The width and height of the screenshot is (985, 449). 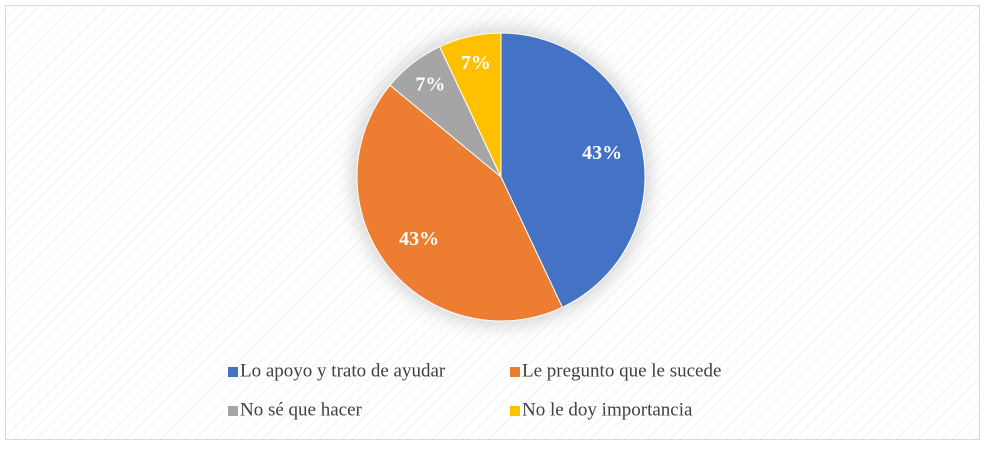 I want to click on legend-label: No le doy importancia, so click(x=607, y=409).